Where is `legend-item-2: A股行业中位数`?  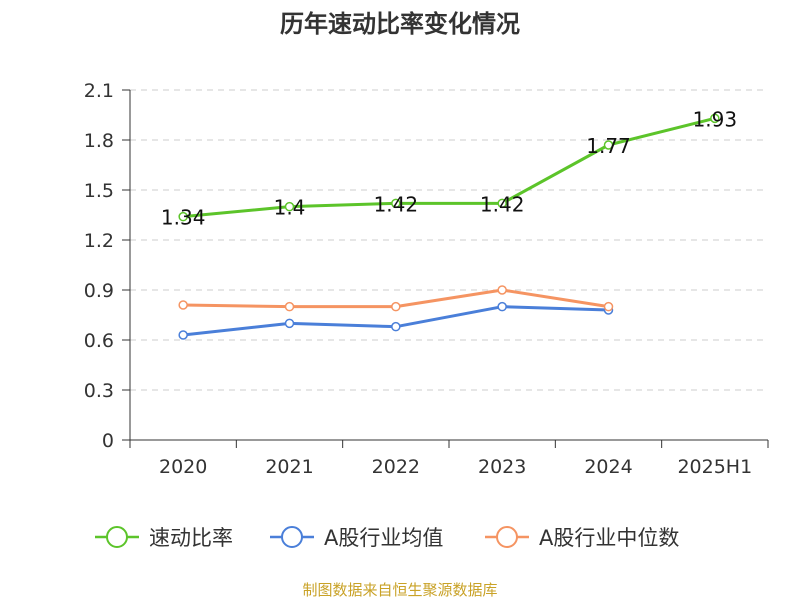
legend-item-2: A股行业中位数 is located at coordinates (582, 538).